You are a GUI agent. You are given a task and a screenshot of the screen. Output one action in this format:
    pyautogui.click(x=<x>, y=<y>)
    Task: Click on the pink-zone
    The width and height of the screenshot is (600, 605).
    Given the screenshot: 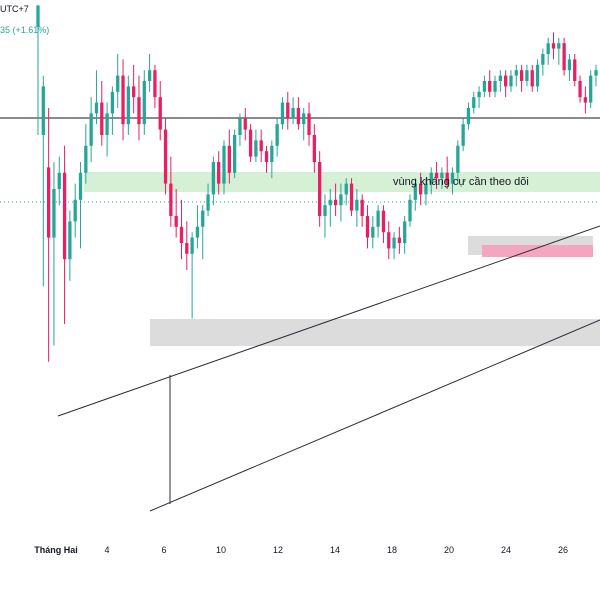 What is the action you would take?
    pyautogui.click(x=537, y=251)
    